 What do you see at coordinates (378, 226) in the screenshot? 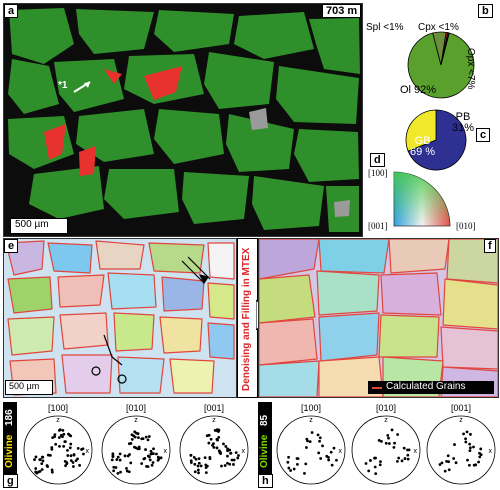
I see `ipf-corner-001: [001]` at bounding box center [378, 226].